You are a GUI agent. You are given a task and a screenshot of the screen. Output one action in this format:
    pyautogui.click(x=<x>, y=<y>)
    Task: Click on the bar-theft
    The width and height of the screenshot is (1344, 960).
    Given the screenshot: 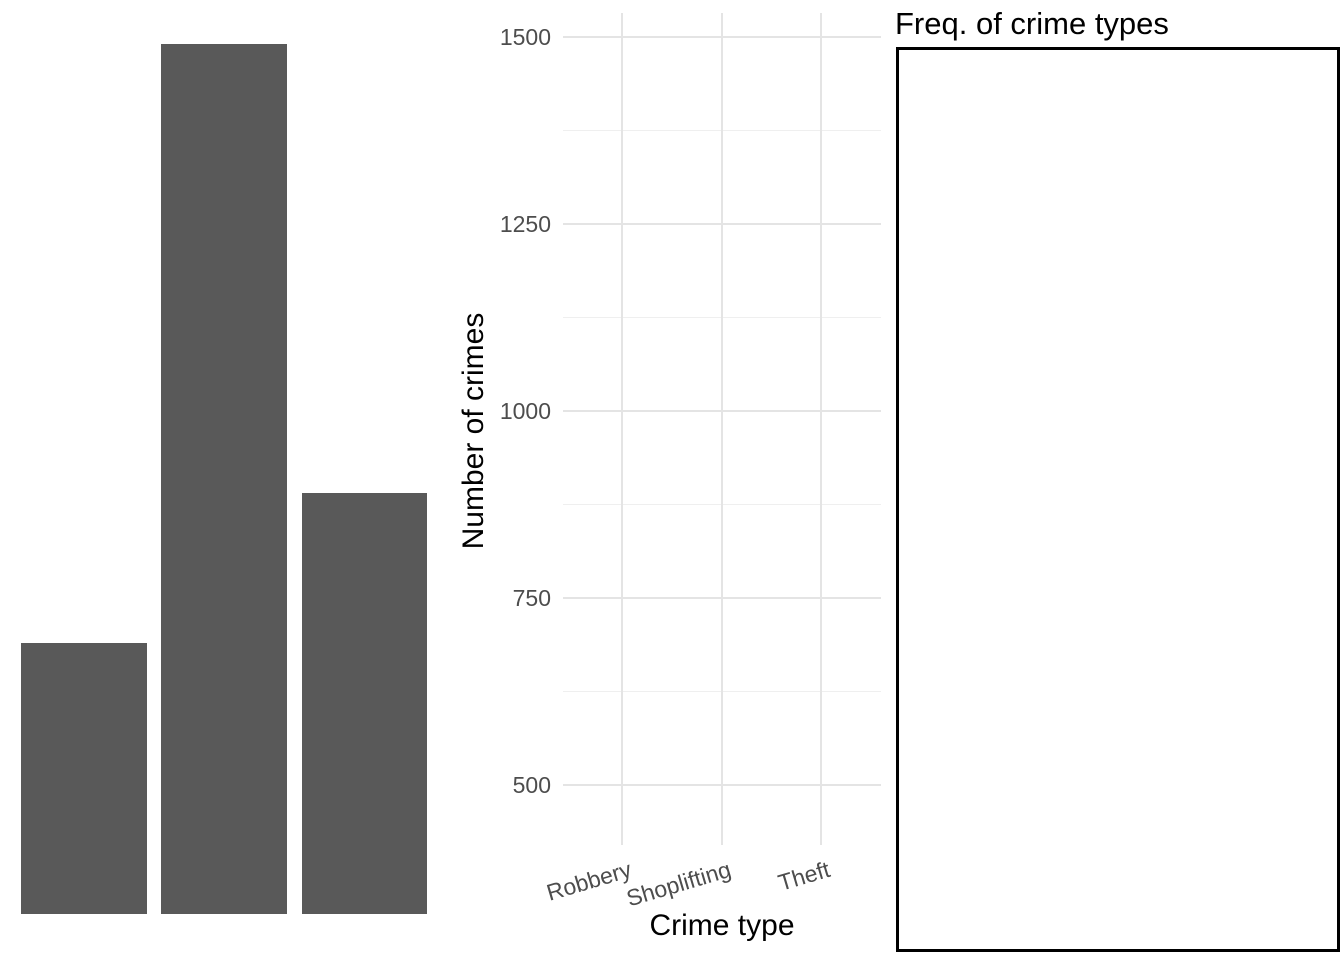 What is the action you would take?
    pyautogui.click(x=364, y=703)
    